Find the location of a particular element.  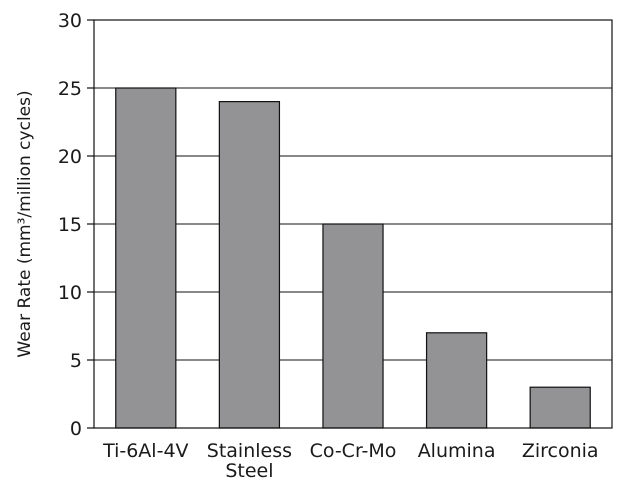

x-tick-label: Co-Cr-Mo is located at coordinates (353, 451).